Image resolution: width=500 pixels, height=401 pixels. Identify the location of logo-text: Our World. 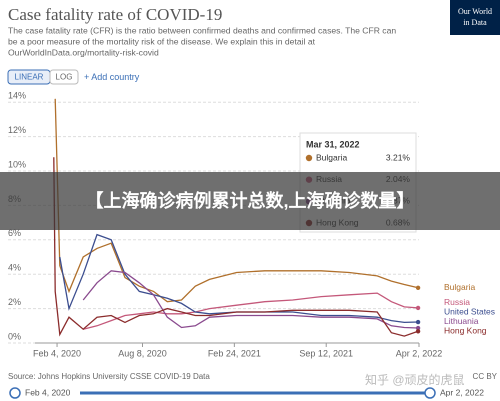
(475, 11).